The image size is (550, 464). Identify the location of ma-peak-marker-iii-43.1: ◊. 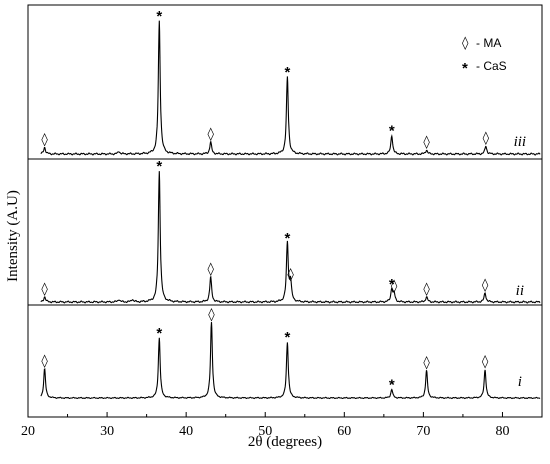
(210, 134).